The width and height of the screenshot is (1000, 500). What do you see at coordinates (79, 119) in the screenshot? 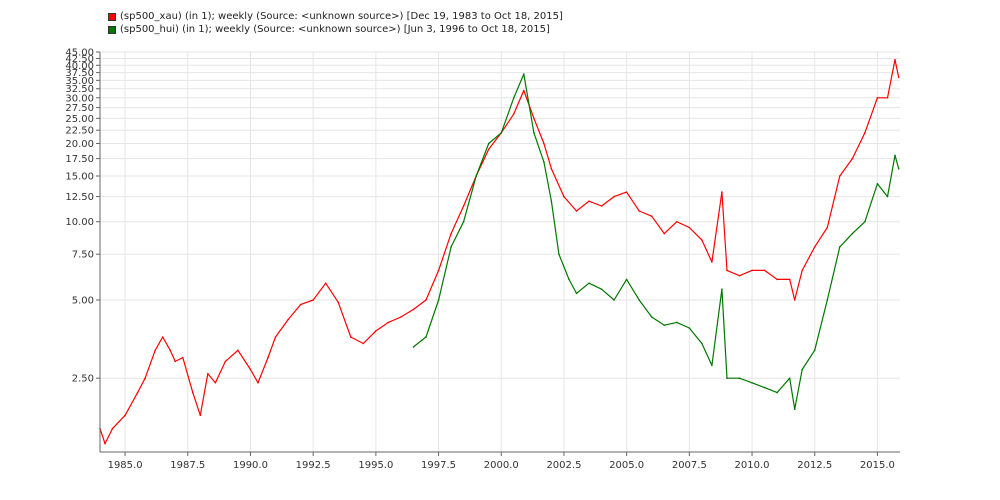
I see `y-tick-label: 25.00` at bounding box center [79, 119].